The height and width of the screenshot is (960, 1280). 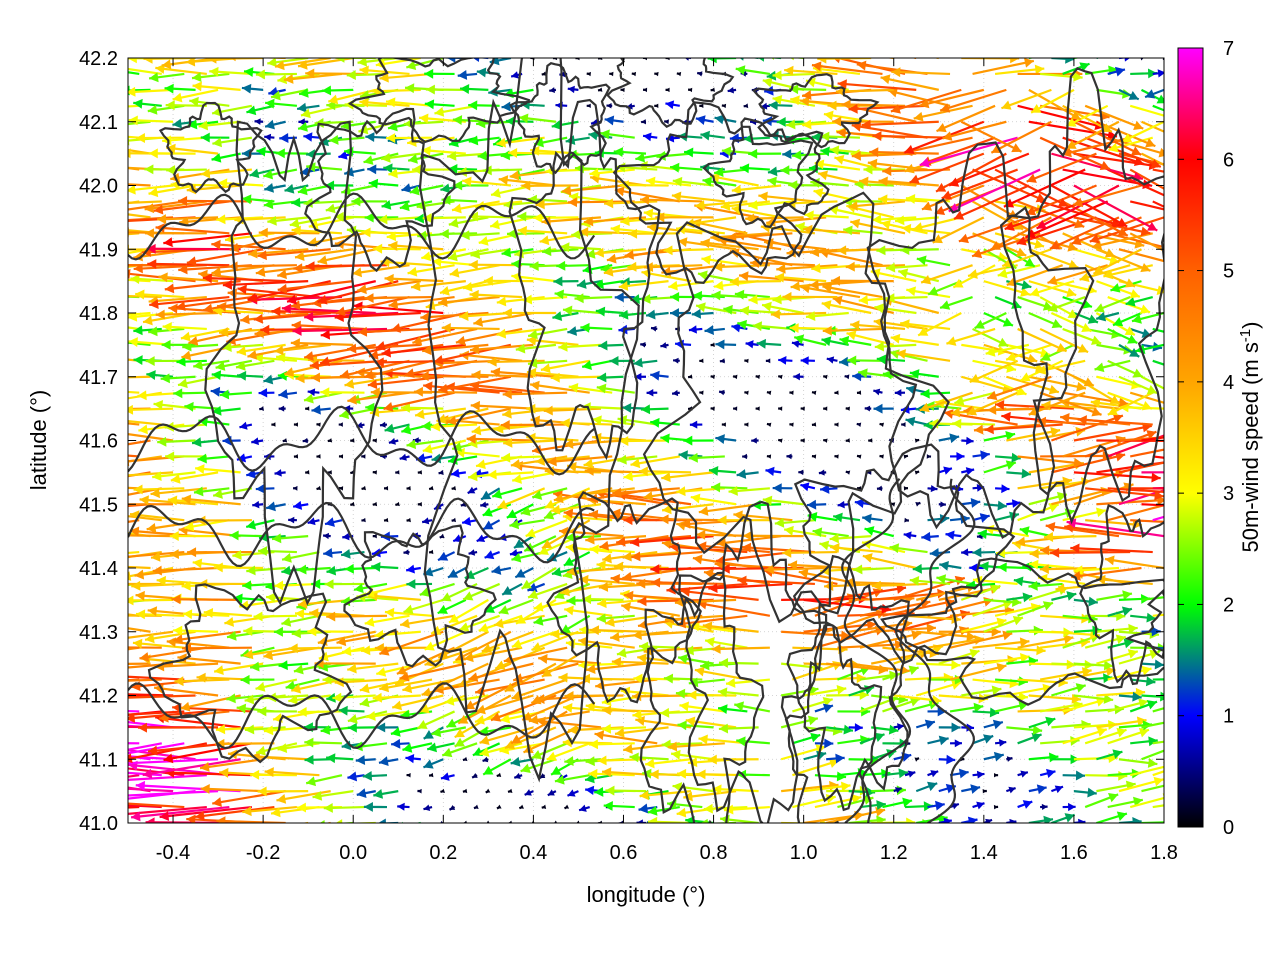 What do you see at coordinates (1228, 160) in the screenshot?
I see `colorbar-tick-label: 6` at bounding box center [1228, 160].